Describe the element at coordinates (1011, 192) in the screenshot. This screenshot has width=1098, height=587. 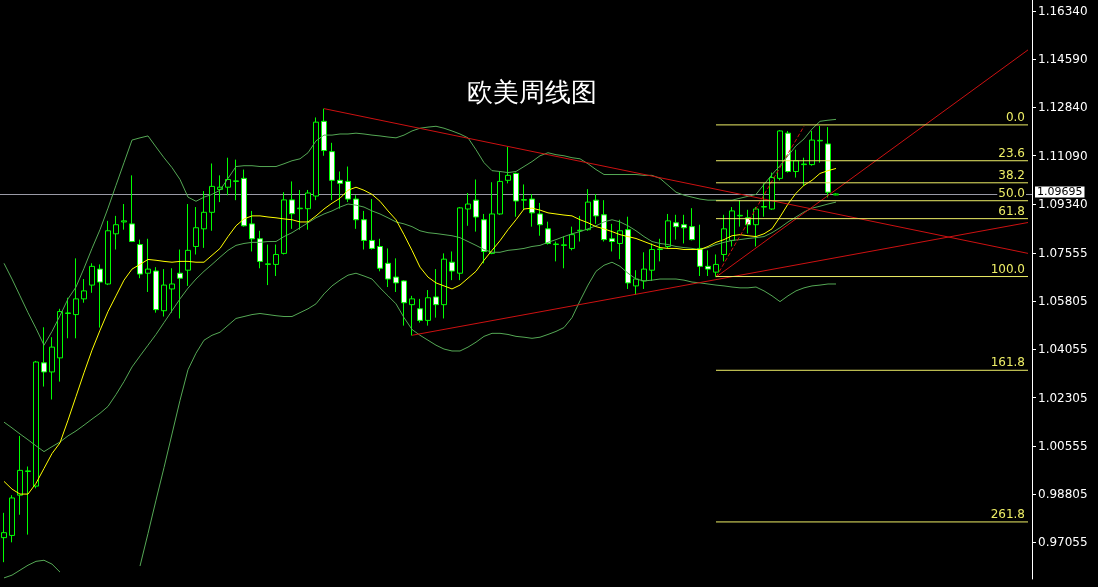
I see `series-label: 50.0` at that location.